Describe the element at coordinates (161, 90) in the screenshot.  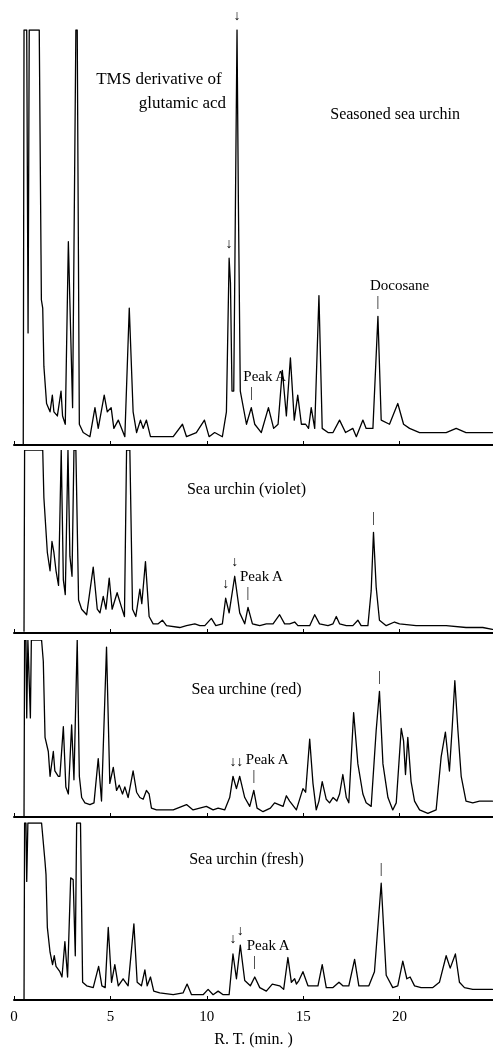
I see `annotation: TMS derivative of glutamic acd` at that location.